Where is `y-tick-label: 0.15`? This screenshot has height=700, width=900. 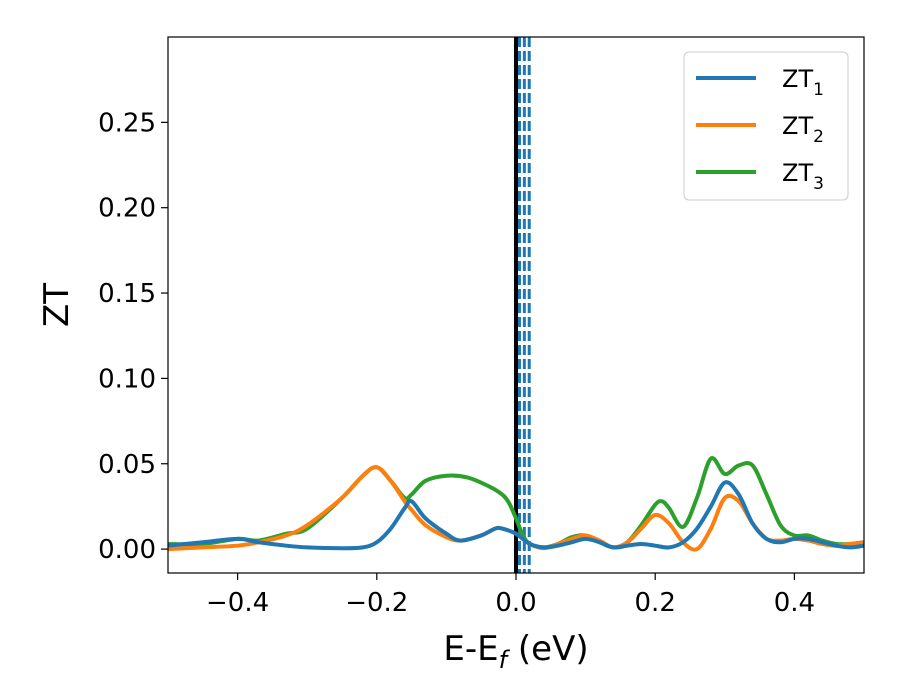 y-tick-label: 0.15 is located at coordinates (127, 294).